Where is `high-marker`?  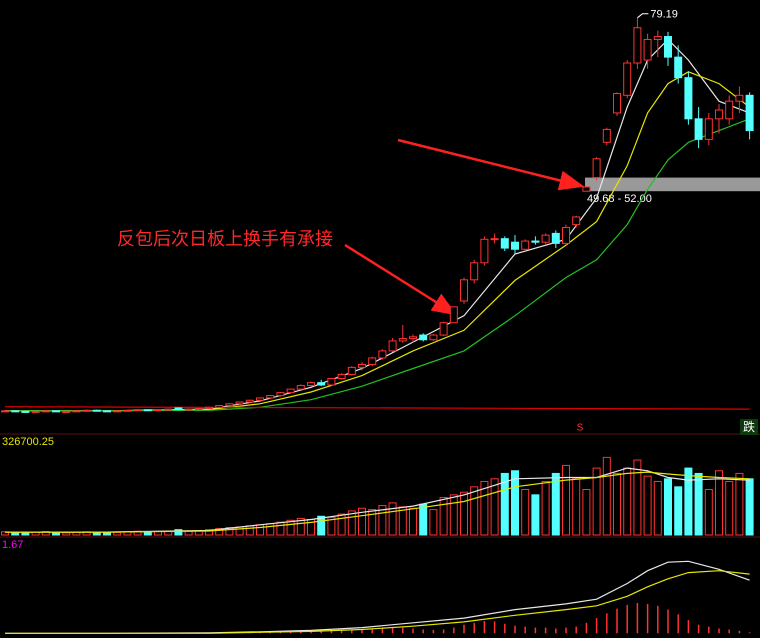 high-marker is located at coordinates (643, 16).